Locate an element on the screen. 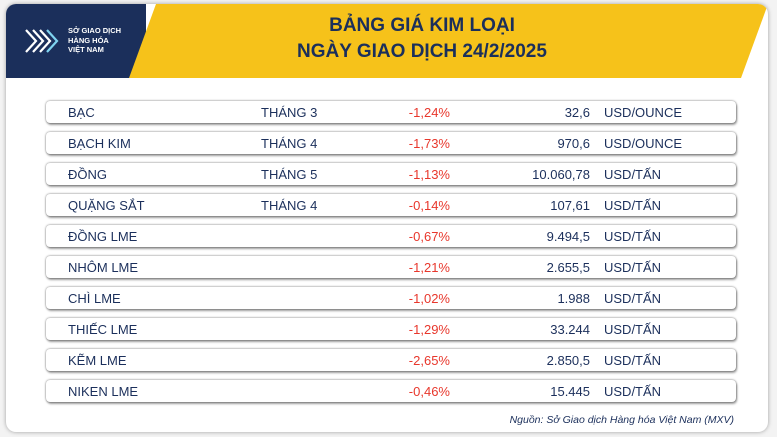 This screenshot has height=437, width=777. table-row: BẠC THÁNG 3 -1,24% 32,6 USD/OUNCE is located at coordinates (391, 112).